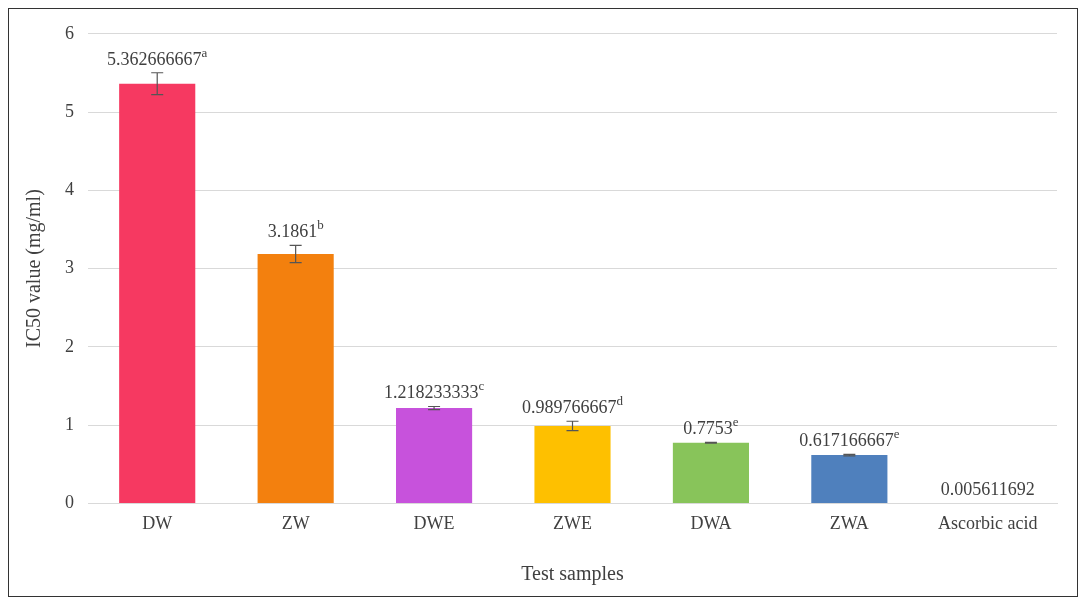 The width and height of the screenshot is (1088, 607). What do you see at coordinates (987, 488) in the screenshot?
I see `data-label: 0.005611692` at bounding box center [987, 488].